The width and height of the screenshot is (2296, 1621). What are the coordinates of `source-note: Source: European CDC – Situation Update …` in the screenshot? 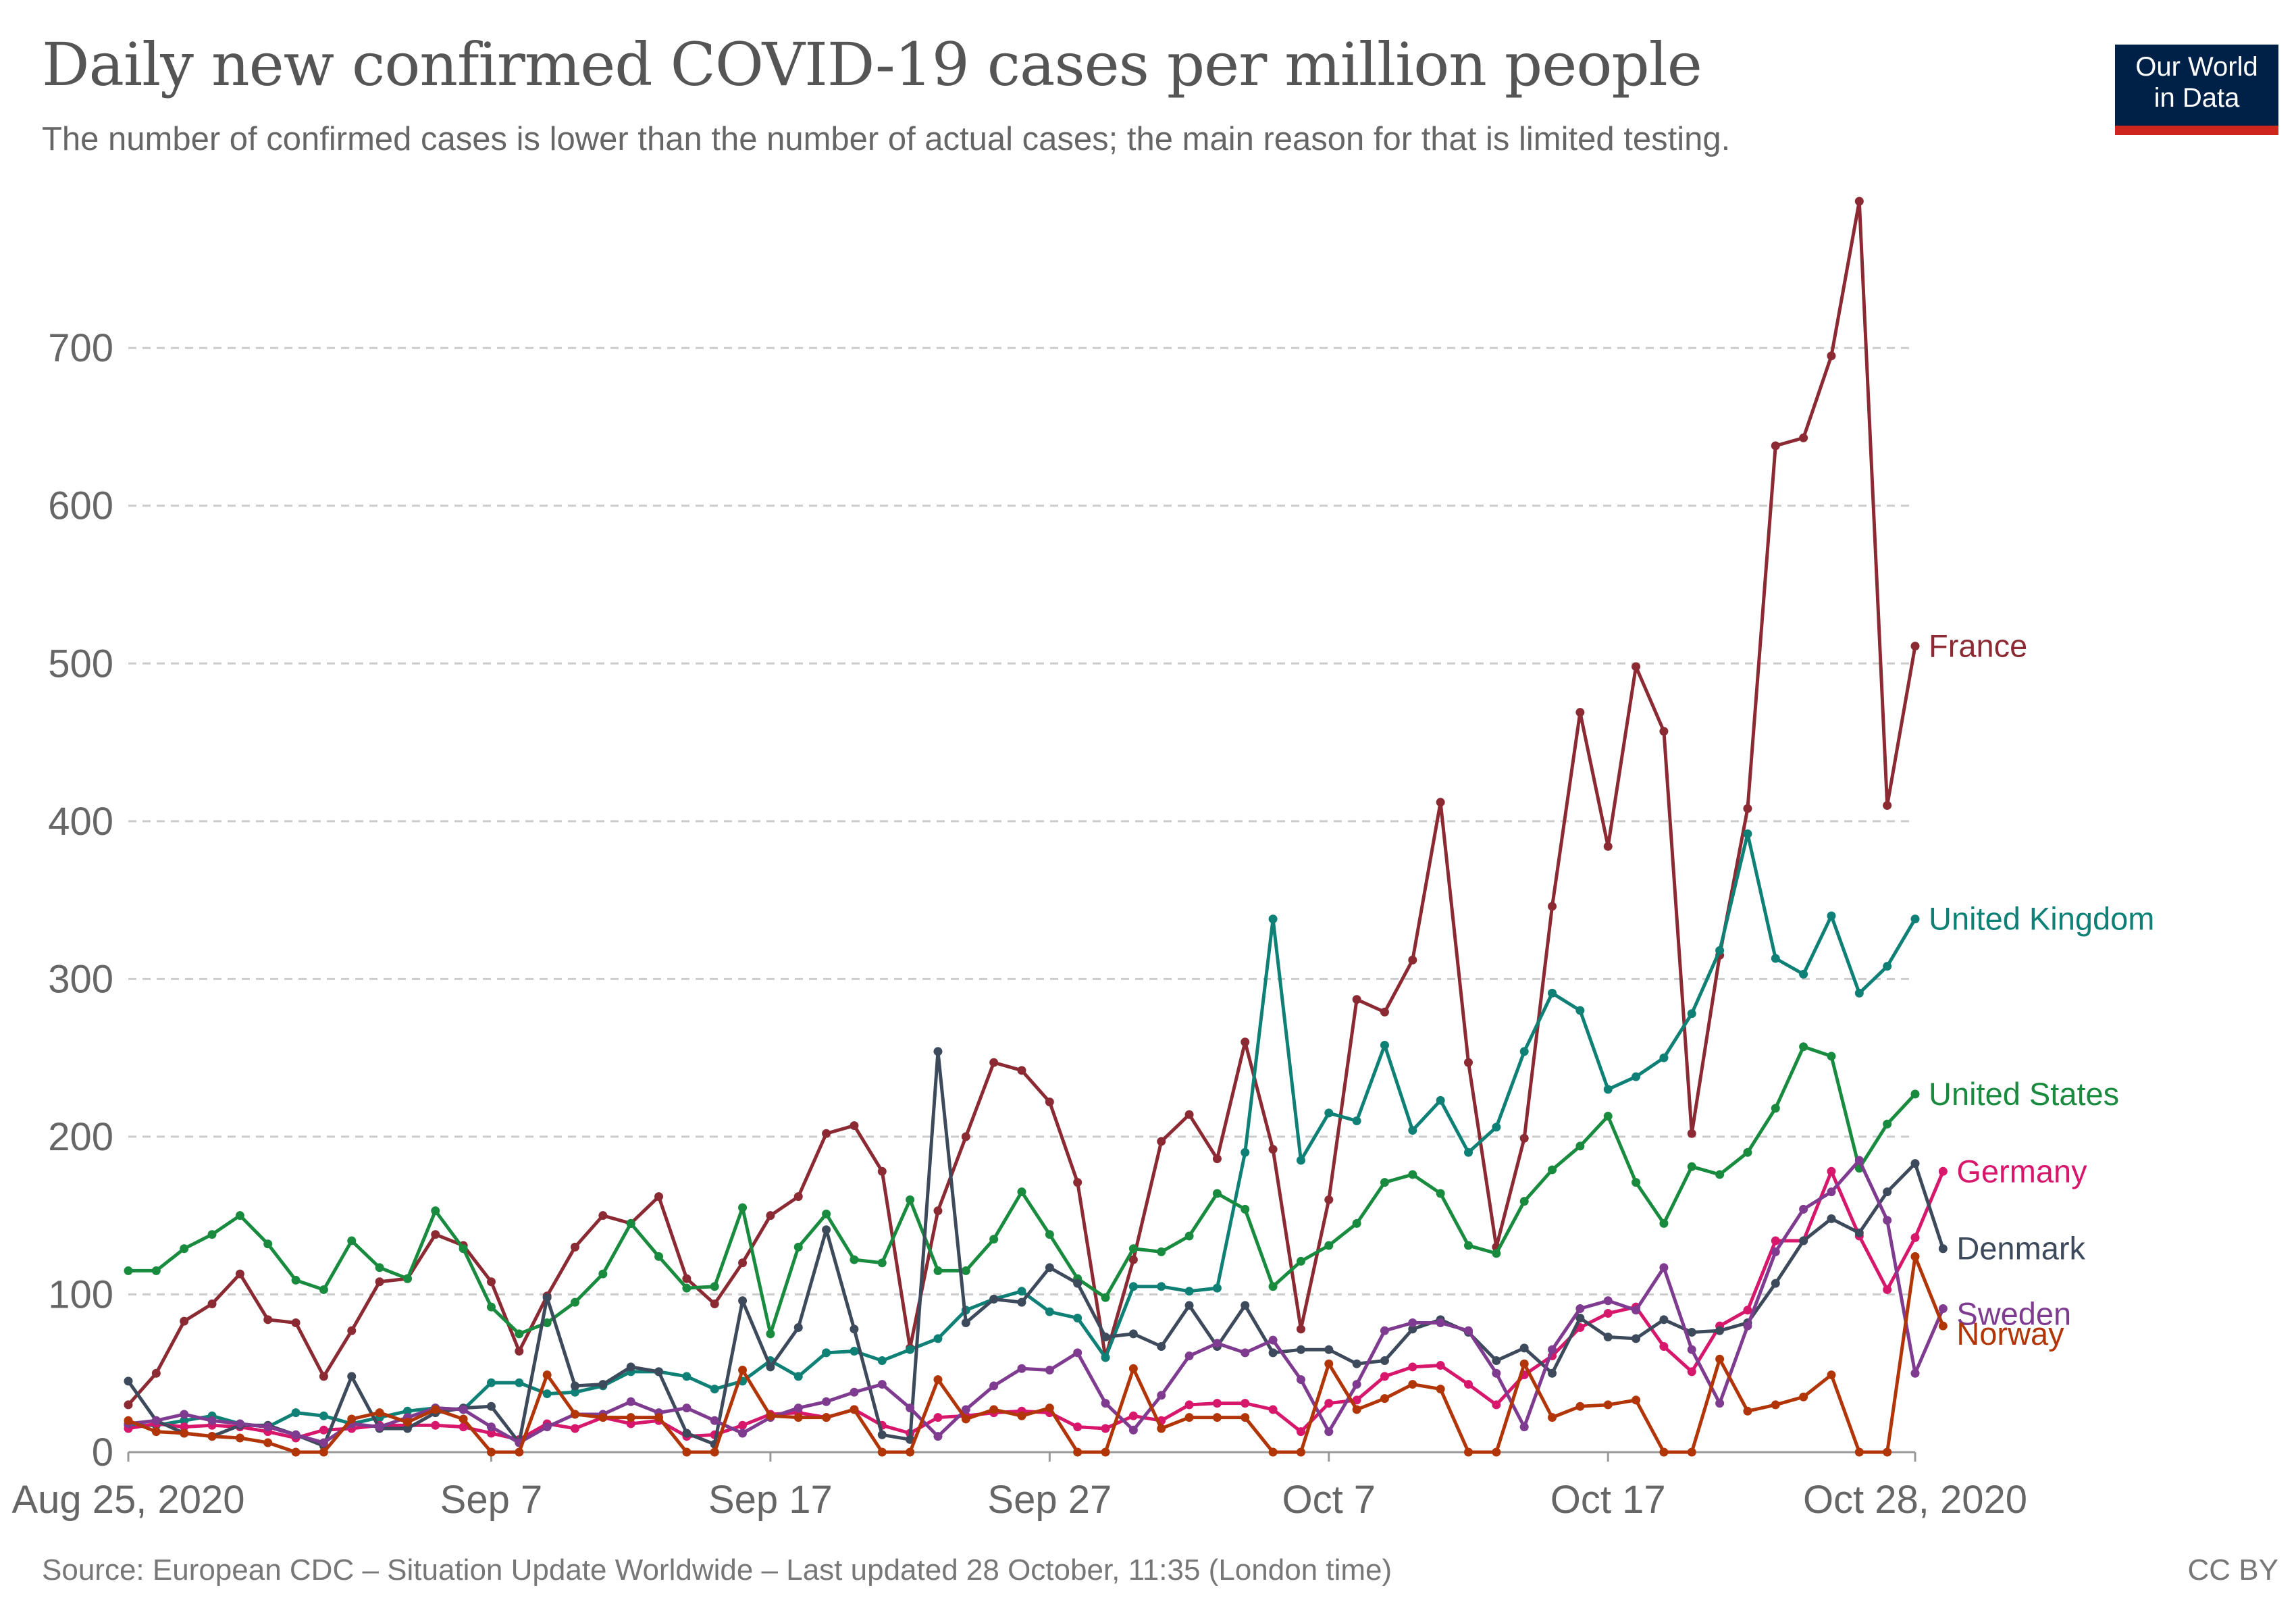 It's located at (717, 1570).